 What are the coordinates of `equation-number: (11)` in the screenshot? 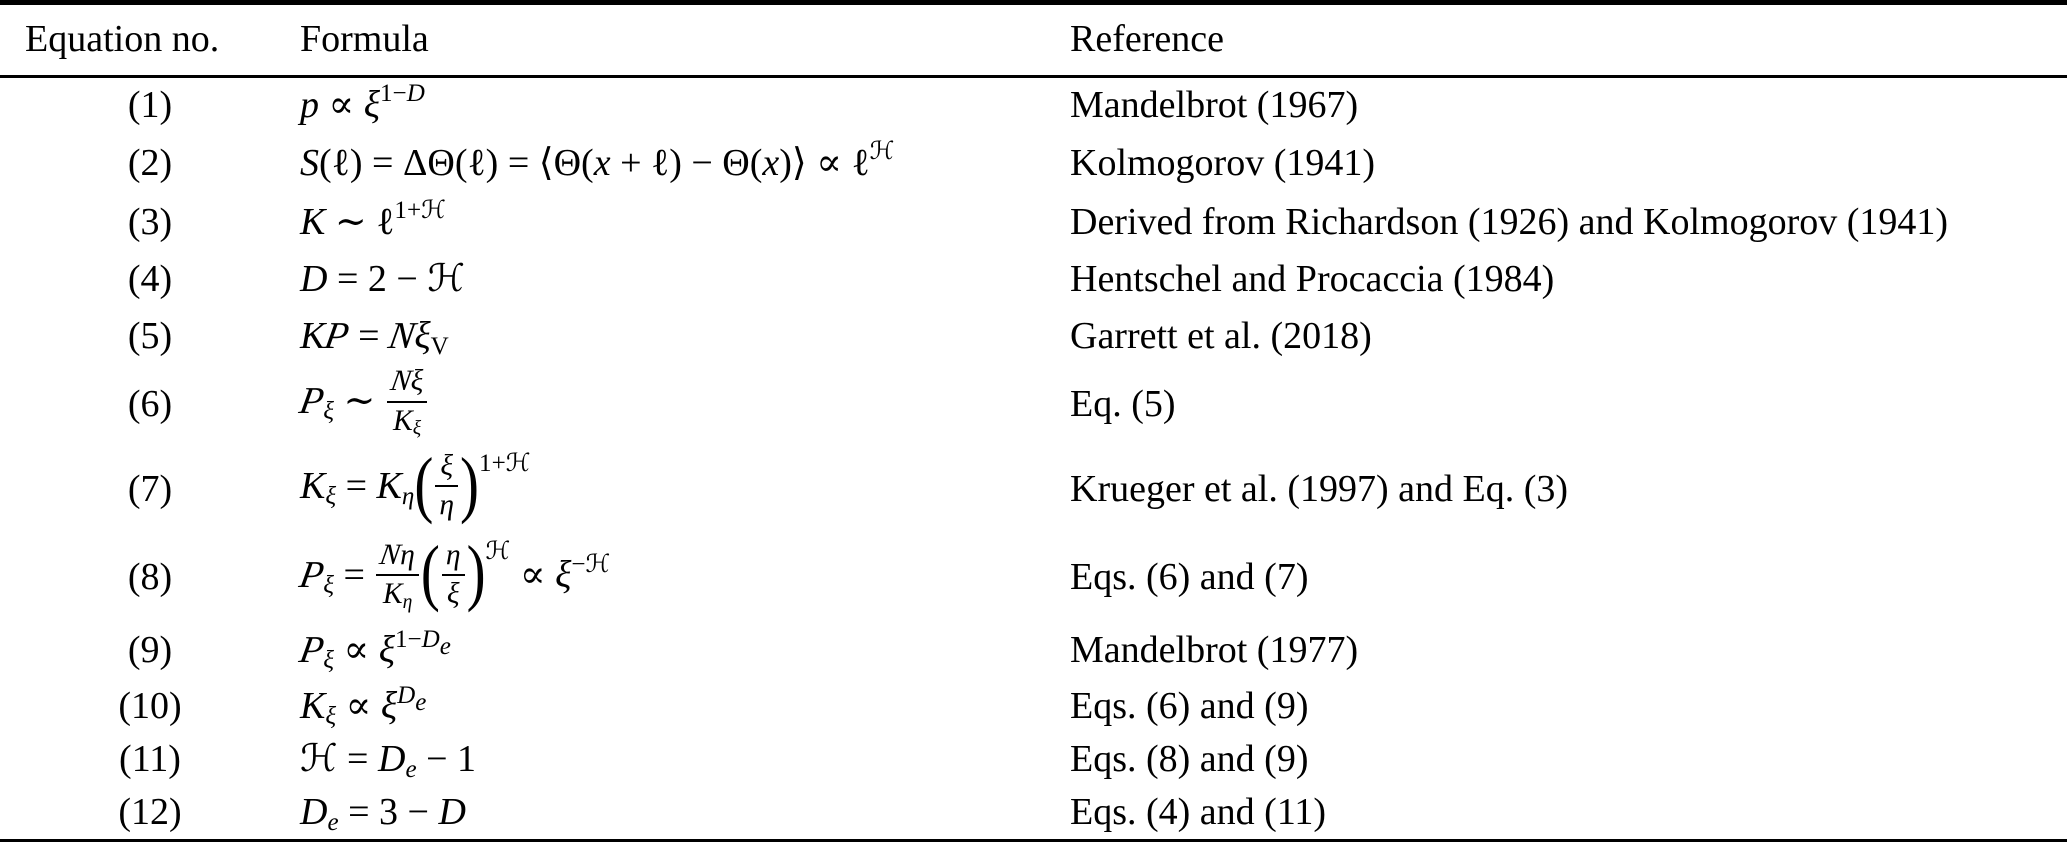 It's located at (150, 759).